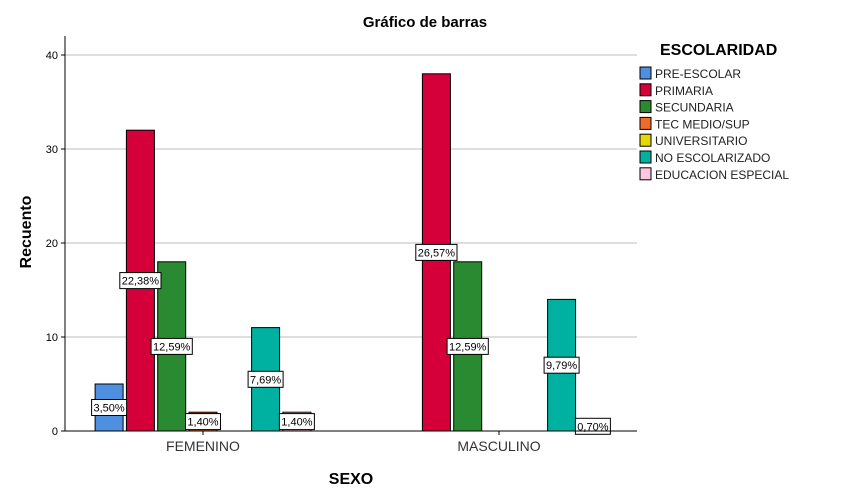  I want to click on legend-entry: NO ESCOLARIZADO, so click(712, 158).